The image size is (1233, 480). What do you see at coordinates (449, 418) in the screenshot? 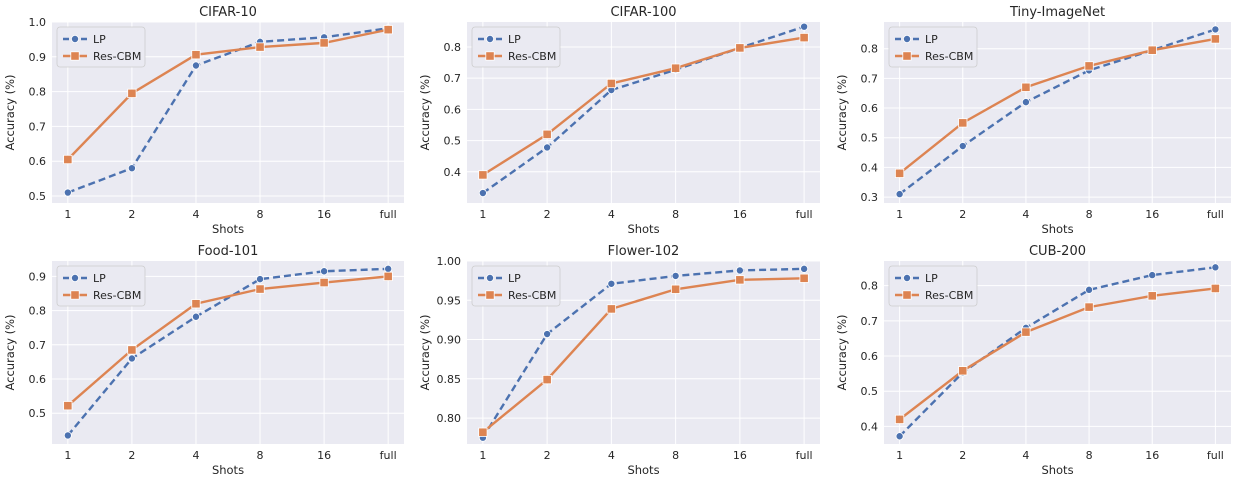
I see `y-tick-label: 0.80` at bounding box center [449, 418].